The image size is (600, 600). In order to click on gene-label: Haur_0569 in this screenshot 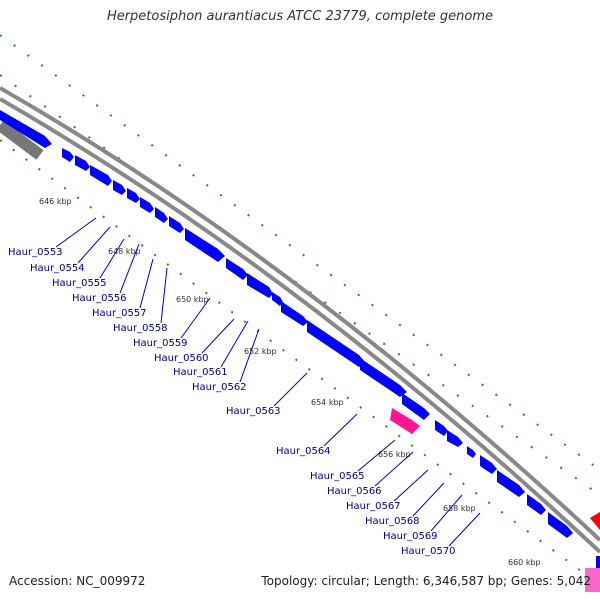, I will do `click(410, 536)`.